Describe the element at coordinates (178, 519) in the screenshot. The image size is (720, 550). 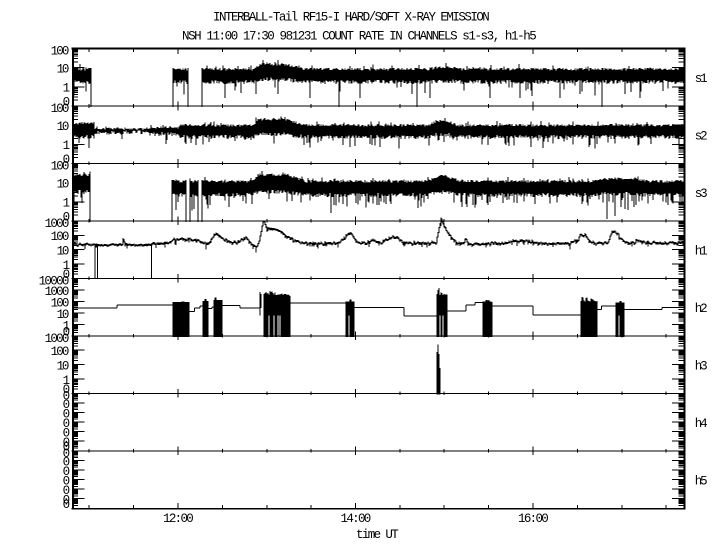
I see `svg-text: 12:00` at that location.